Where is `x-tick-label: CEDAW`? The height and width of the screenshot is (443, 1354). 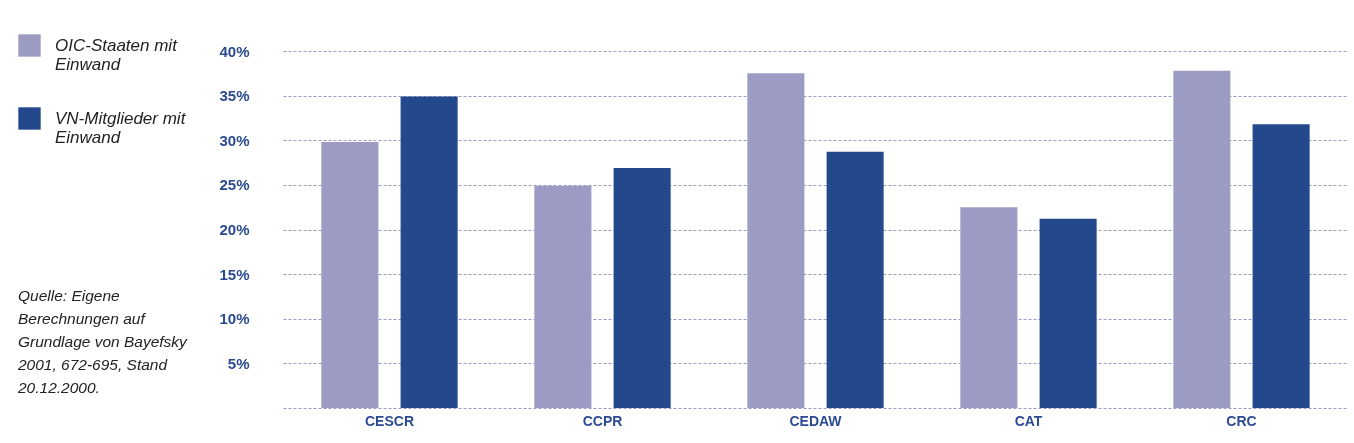 x-tick-label: CEDAW is located at coordinates (816, 420).